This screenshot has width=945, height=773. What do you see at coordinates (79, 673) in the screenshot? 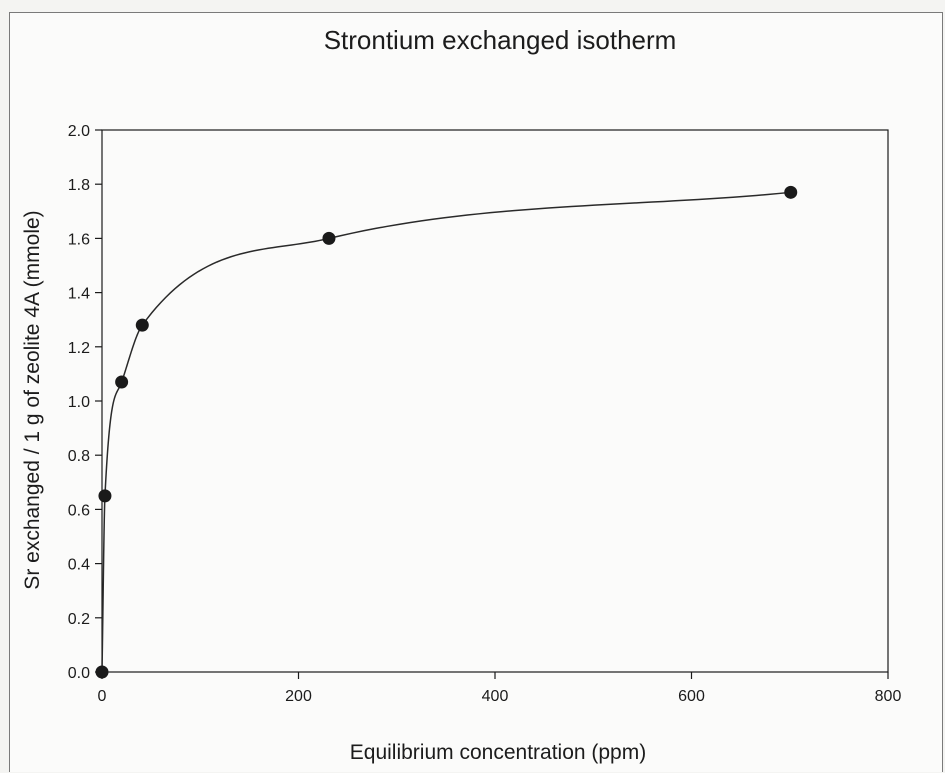
I see `y-tick-label: 0.0` at bounding box center [79, 673].